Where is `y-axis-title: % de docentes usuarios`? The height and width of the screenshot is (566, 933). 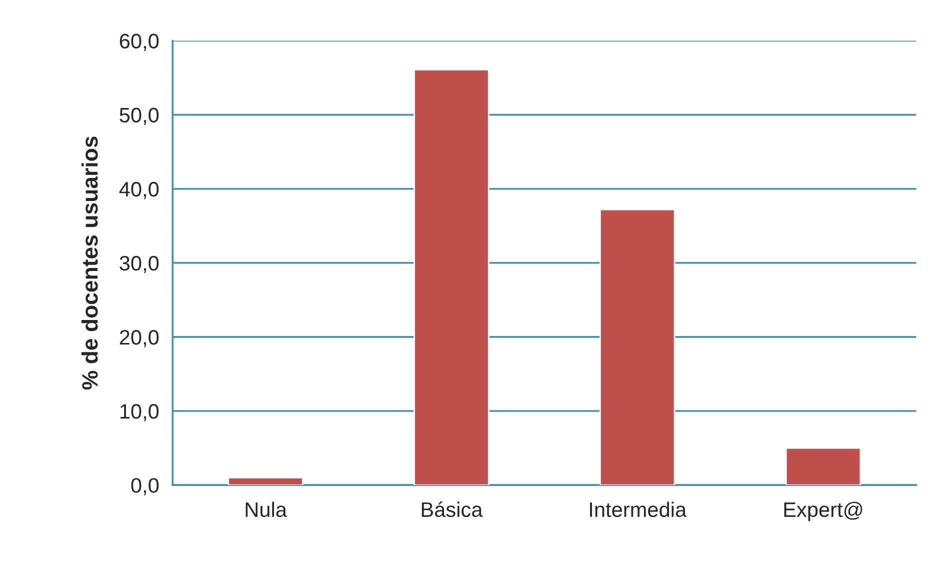
y-axis-title: % de docentes usuarios is located at coordinates (89, 263).